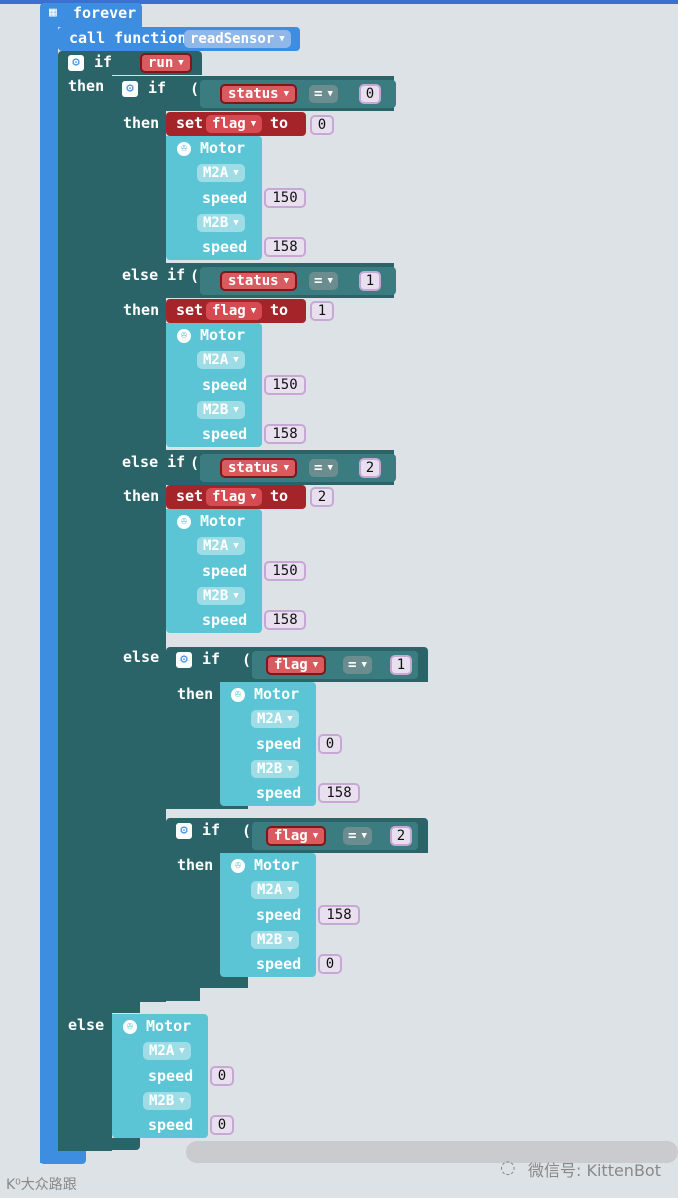  What do you see at coordinates (91, 15) in the screenshot?
I see `forever-block: ▦ forever` at bounding box center [91, 15].